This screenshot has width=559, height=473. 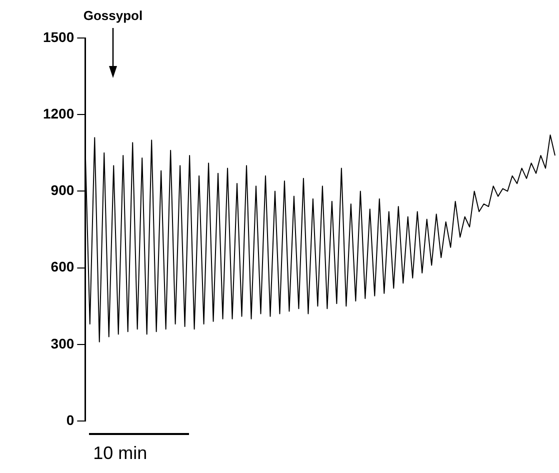 I want to click on y-tick-label: 300, so click(x=62, y=343).